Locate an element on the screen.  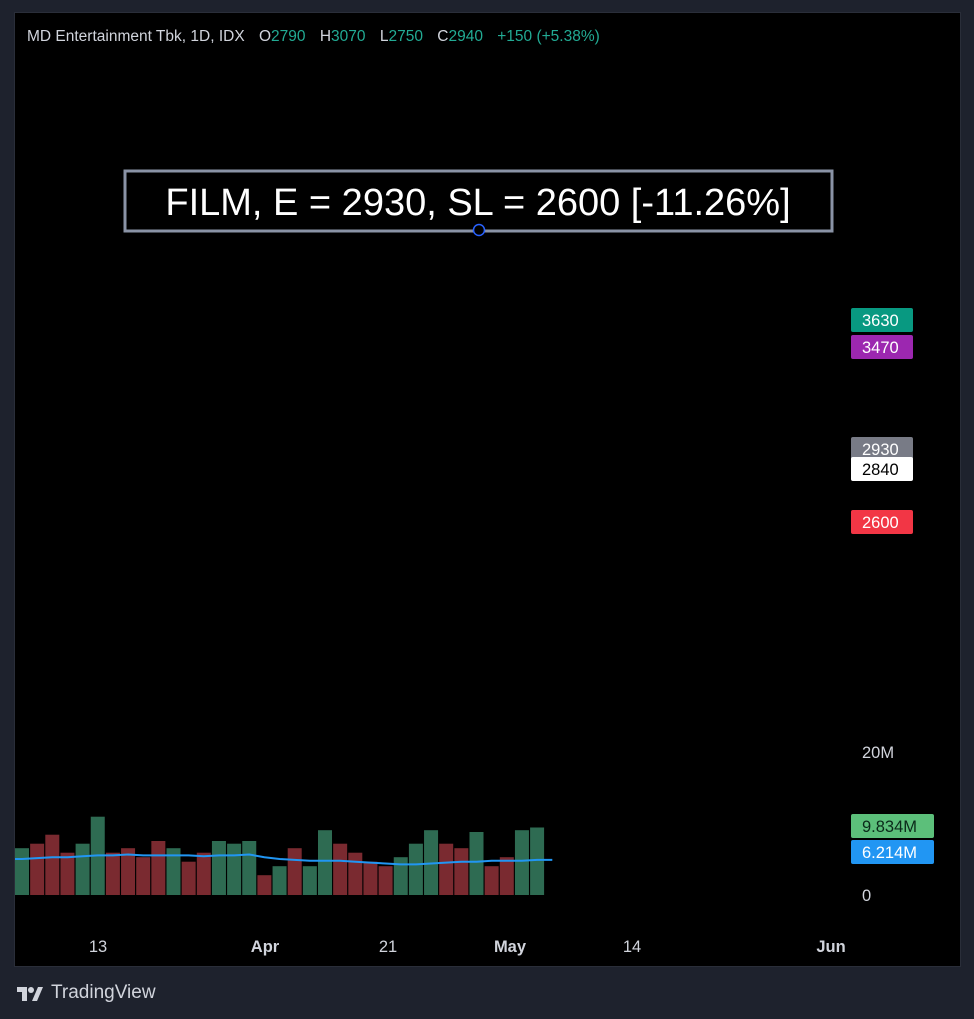
volume-tag-label: 9.834M is located at coordinates (889, 827).